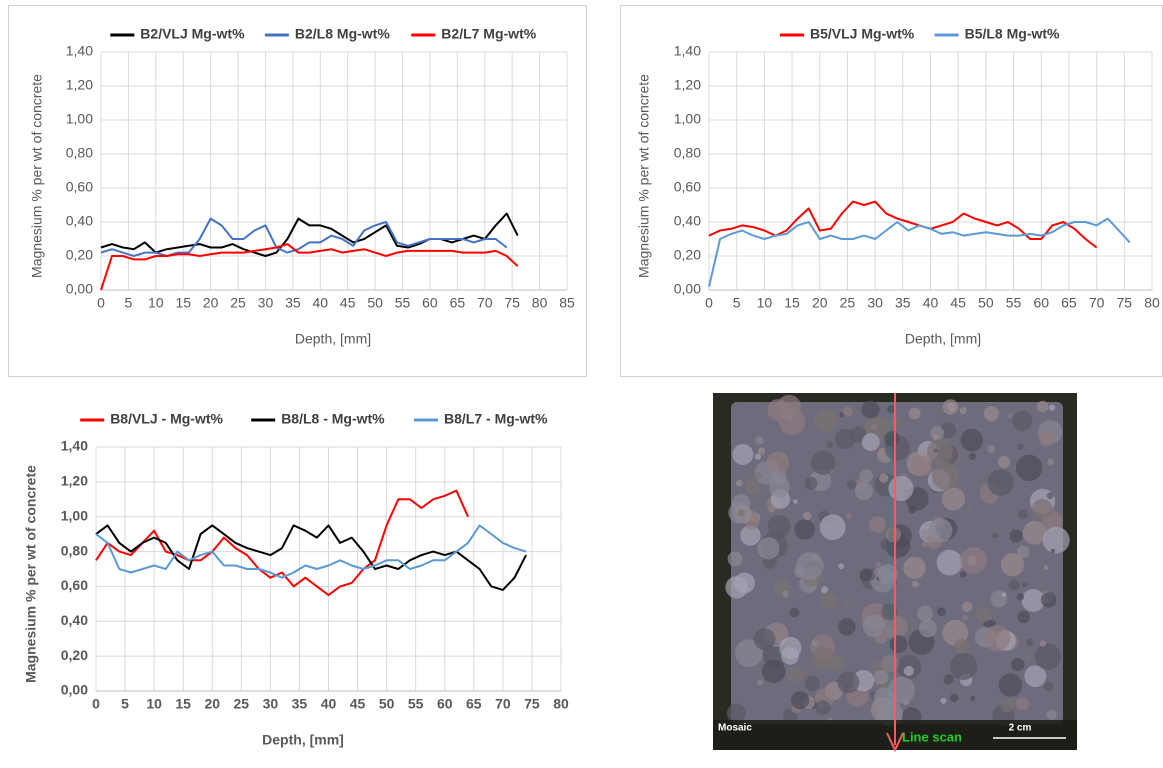 Image resolution: width=1163 pixels, height=768 pixels. Describe the element at coordinates (242, 704) in the screenshot. I see `x-tick-label: 25` at that location.